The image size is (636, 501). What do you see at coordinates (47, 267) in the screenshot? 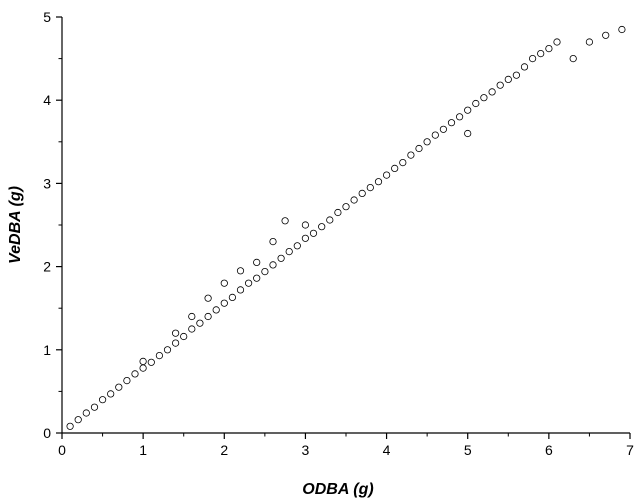
I see `y-tick-label: 2` at bounding box center [47, 267].